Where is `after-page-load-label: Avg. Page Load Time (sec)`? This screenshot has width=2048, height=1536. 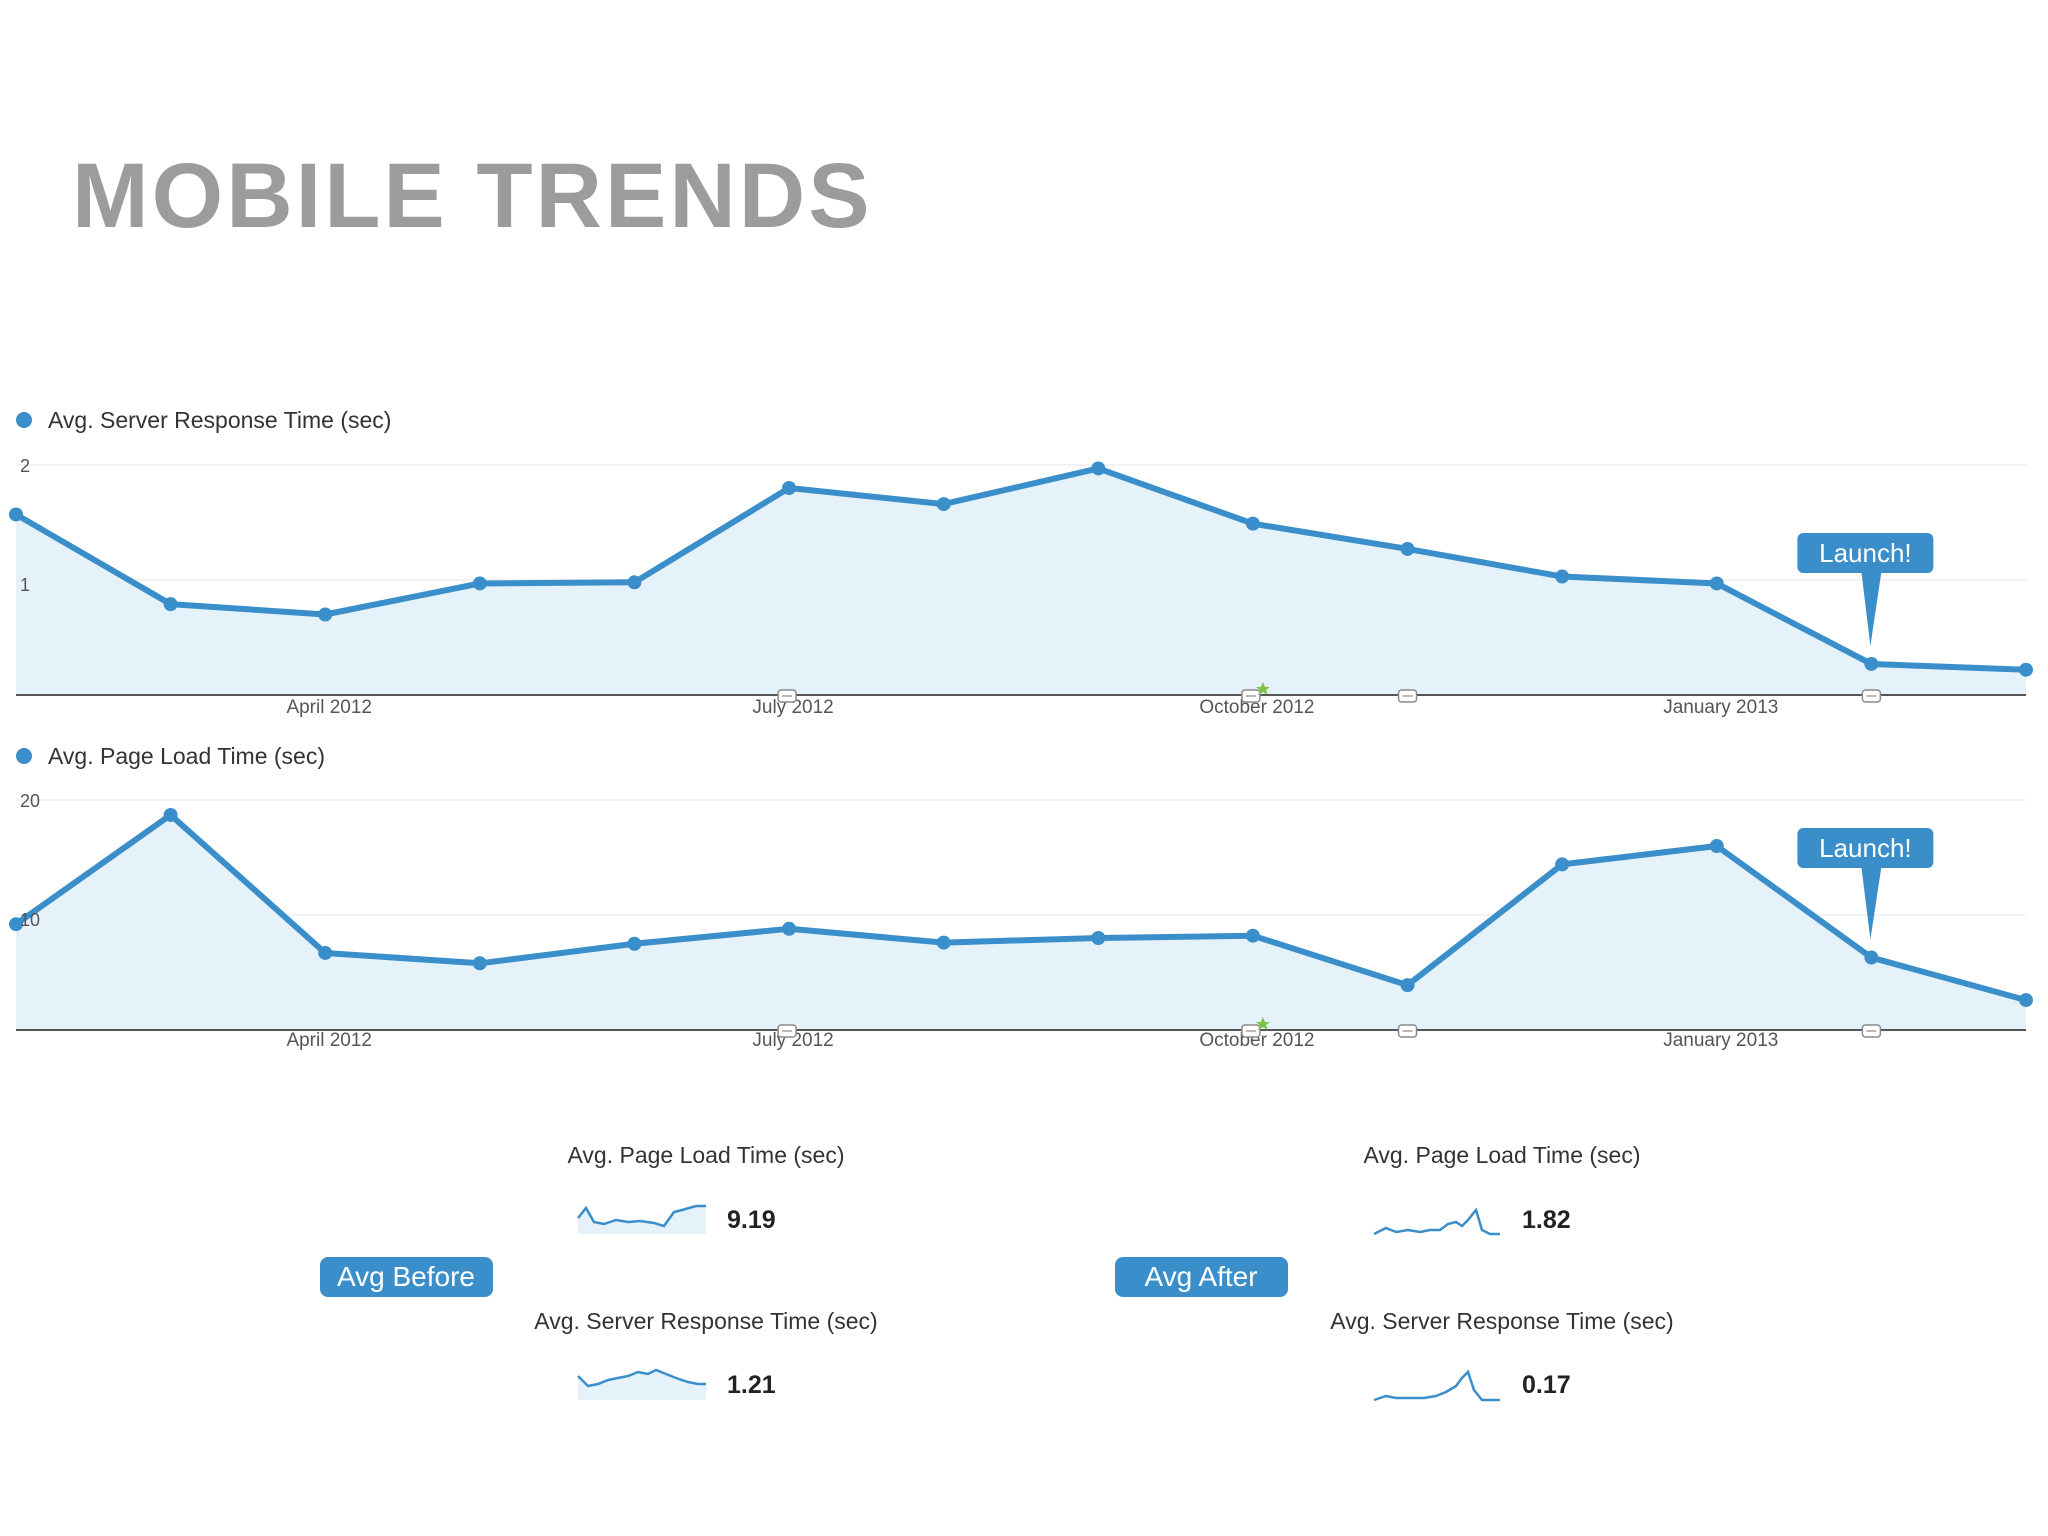 after-page-load-label: Avg. Page Load Time (sec) is located at coordinates (1502, 1155).